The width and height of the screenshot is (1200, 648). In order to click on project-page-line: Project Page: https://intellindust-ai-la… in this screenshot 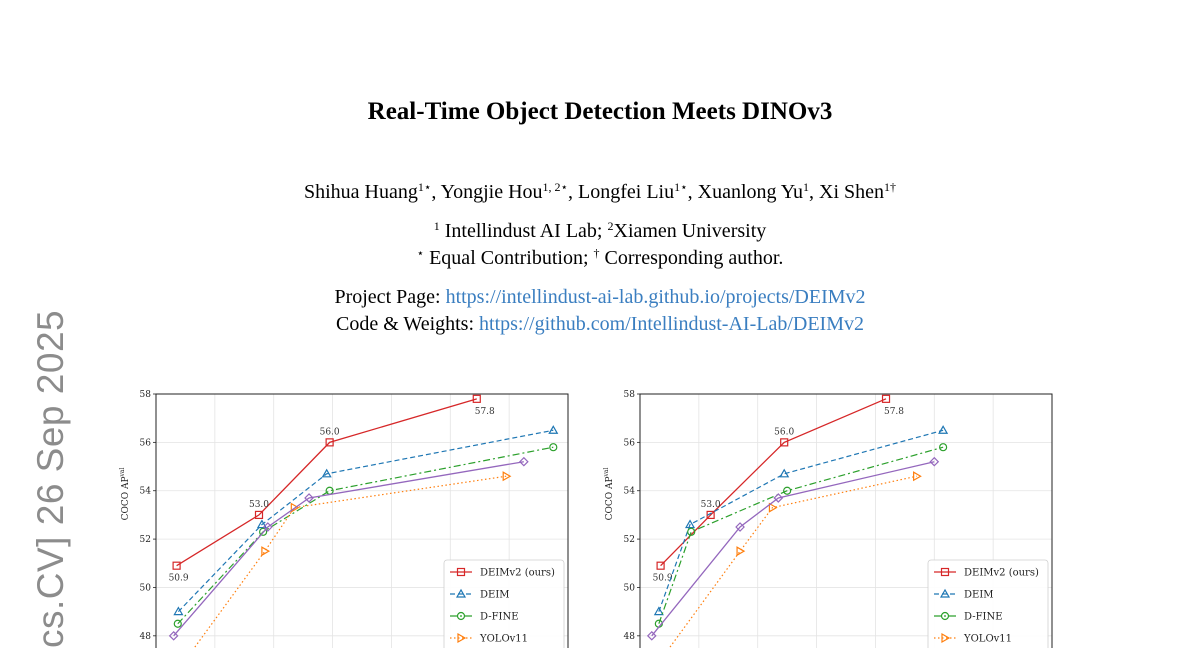, I will do `click(600, 297)`.